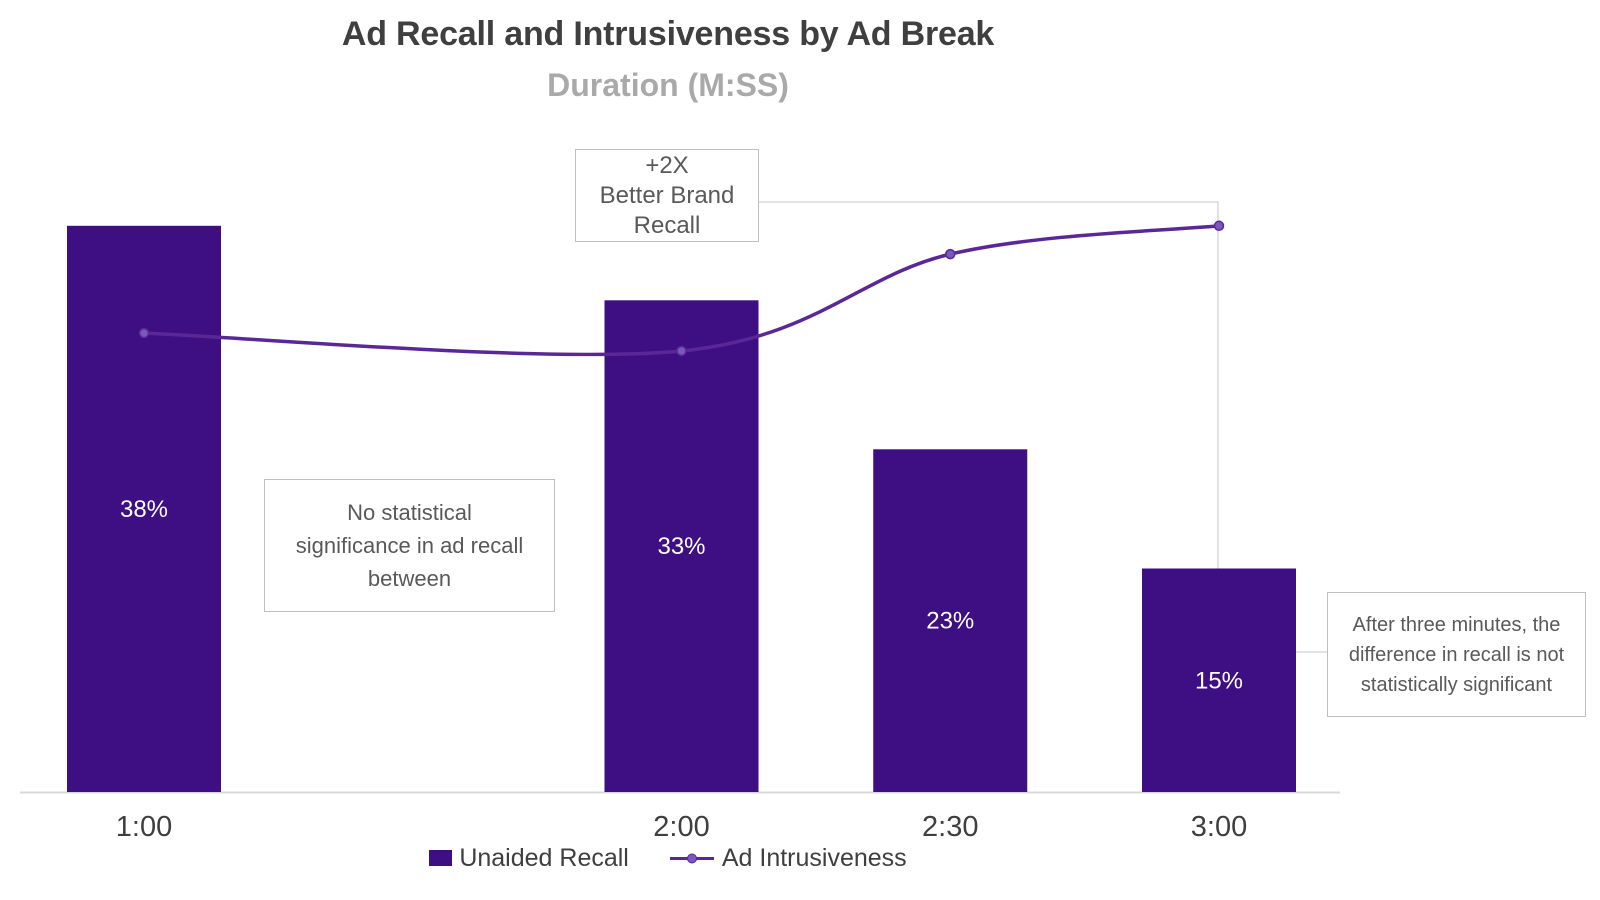  What do you see at coordinates (668, 34) in the screenshot?
I see `chart-title: Ad Recall and Intrusiveness by Ad Break` at bounding box center [668, 34].